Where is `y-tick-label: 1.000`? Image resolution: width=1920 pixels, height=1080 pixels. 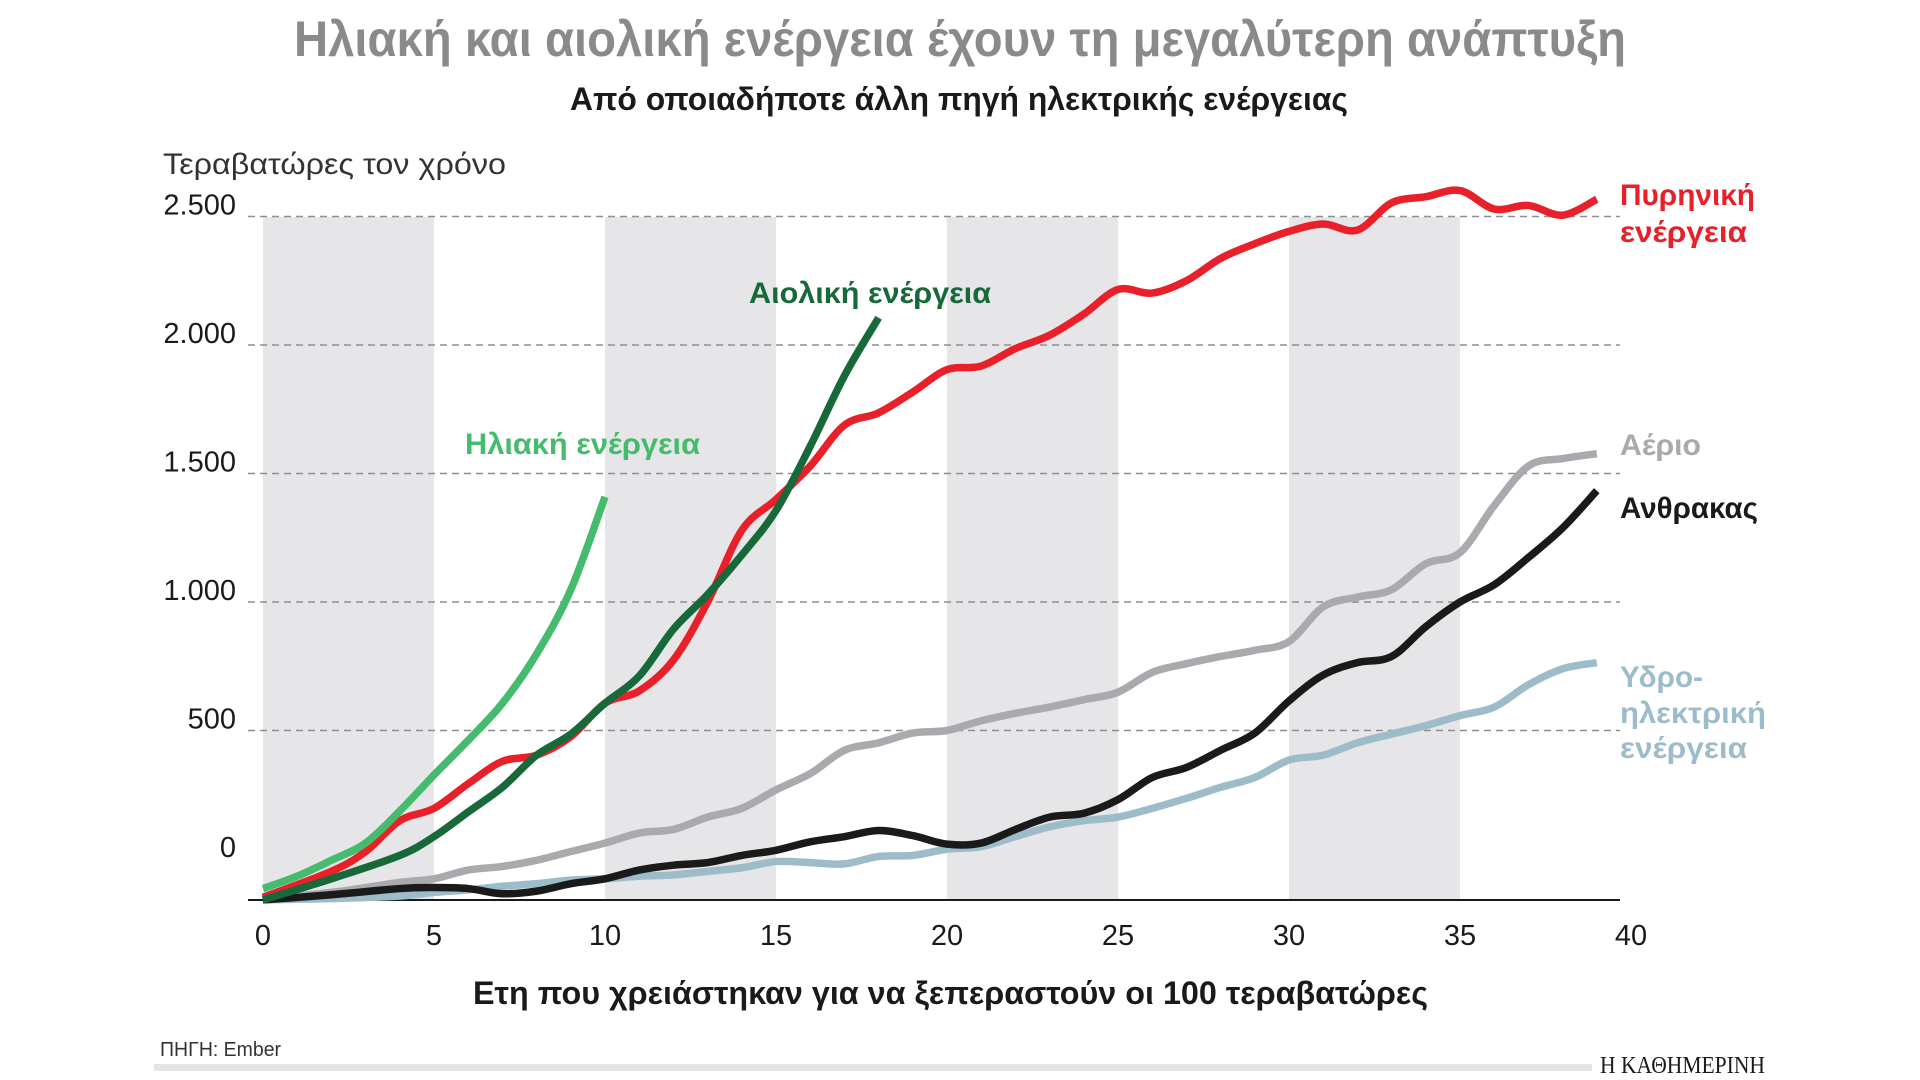 y-tick-label: 1.000 is located at coordinates (199, 591).